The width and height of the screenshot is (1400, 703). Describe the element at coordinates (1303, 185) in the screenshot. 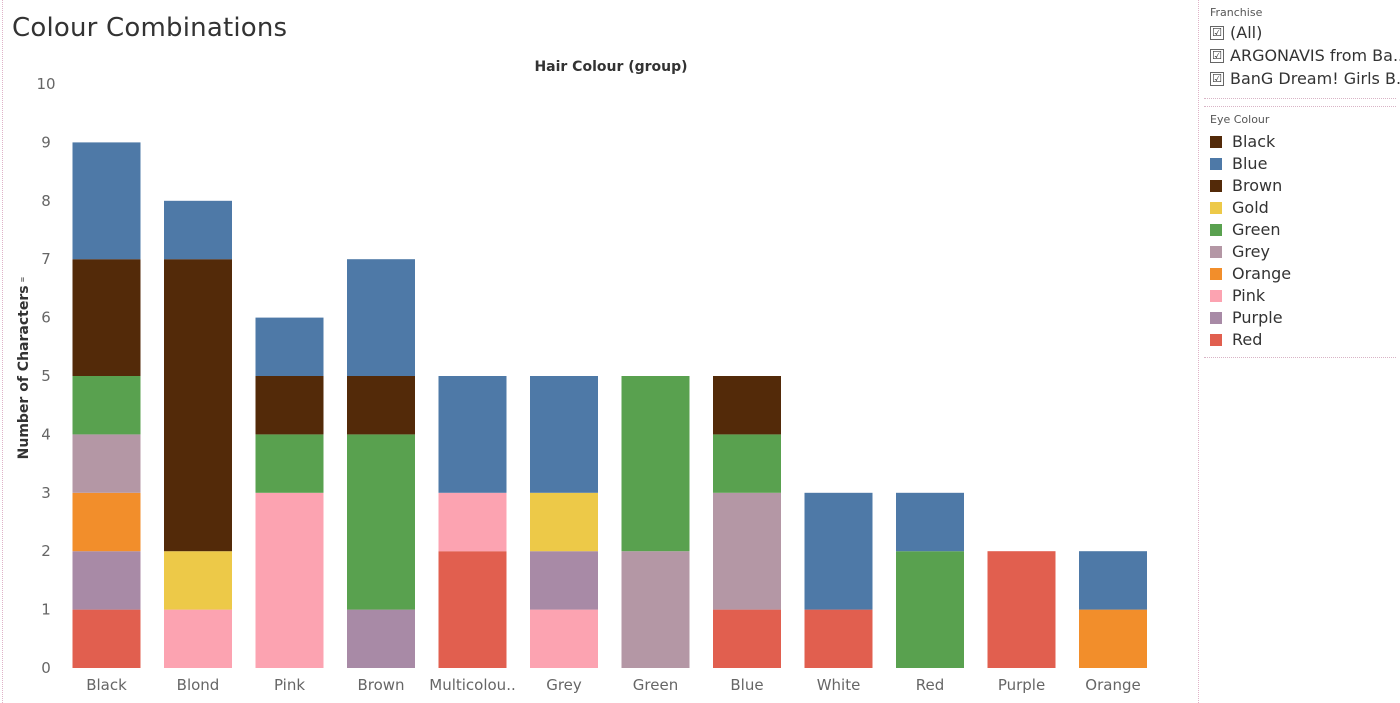

I see `legend-item-brown: Brown` at that location.